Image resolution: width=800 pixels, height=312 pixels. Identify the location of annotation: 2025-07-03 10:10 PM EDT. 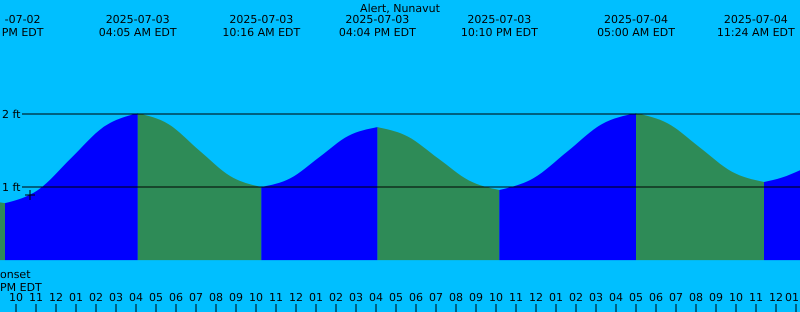
(499, 26).